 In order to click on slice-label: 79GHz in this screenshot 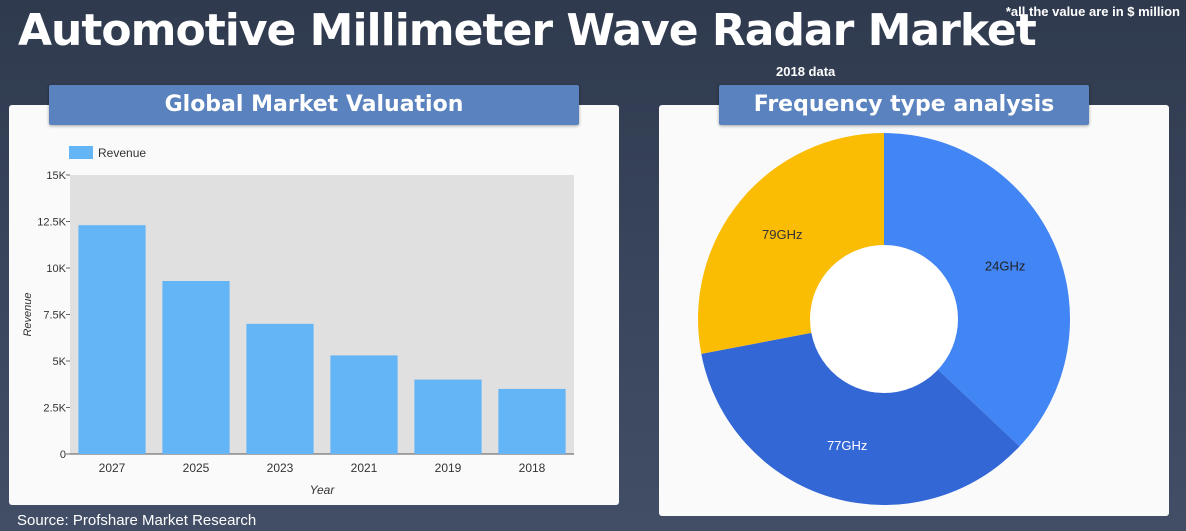, I will do `click(782, 234)`.